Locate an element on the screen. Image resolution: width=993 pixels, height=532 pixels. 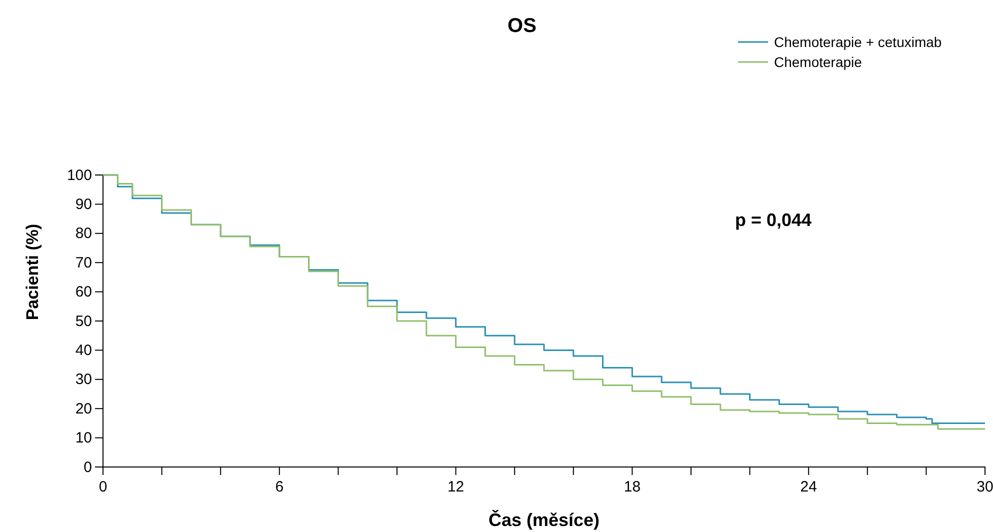
y-tick-label: 20 is located at coordinates (83, 409).